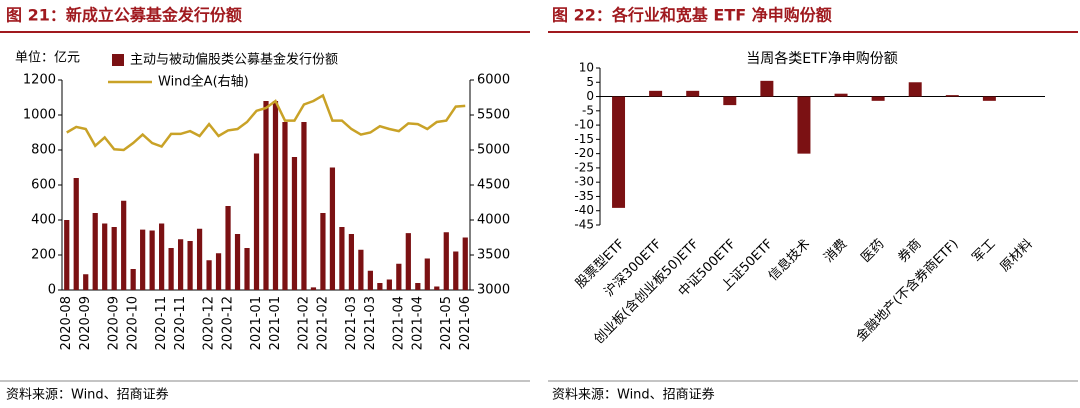 This screenshot has width=1080, height=408. I want to click on x-tick-label: 消费, so click(835, 251).